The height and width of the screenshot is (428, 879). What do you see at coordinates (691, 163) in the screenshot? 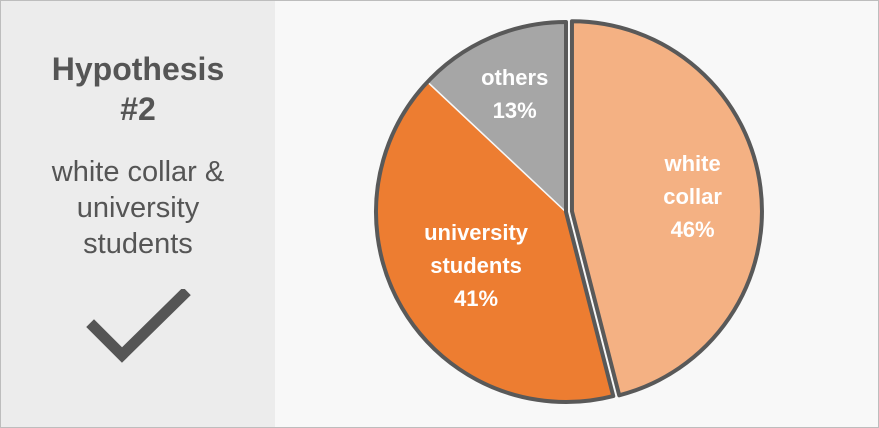
I see `pie-slice-label-line: white` at bounding box center [691, 163].